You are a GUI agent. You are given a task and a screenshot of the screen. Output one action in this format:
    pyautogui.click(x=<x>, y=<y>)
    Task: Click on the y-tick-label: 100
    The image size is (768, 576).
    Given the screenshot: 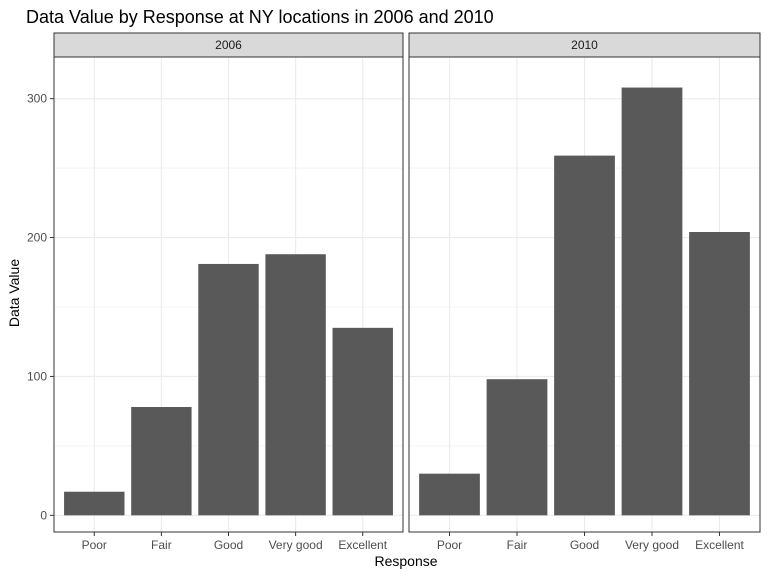 What is the action you would take?
    pyautogui.click(x=37, y=376)
    